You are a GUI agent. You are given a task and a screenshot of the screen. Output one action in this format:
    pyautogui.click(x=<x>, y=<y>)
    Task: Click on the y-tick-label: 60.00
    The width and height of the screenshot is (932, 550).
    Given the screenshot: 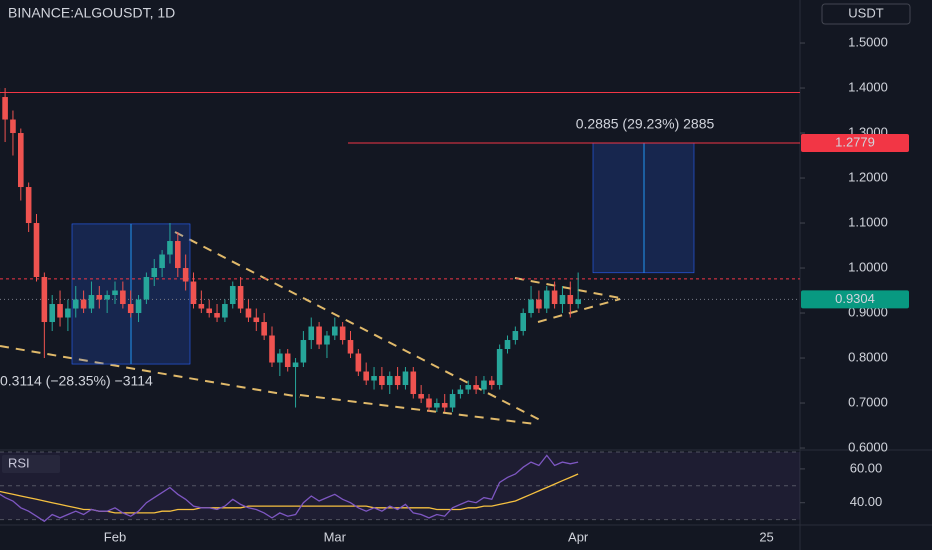 What is the action you would take?
    pyautogui.click(x=866, y=467)
    